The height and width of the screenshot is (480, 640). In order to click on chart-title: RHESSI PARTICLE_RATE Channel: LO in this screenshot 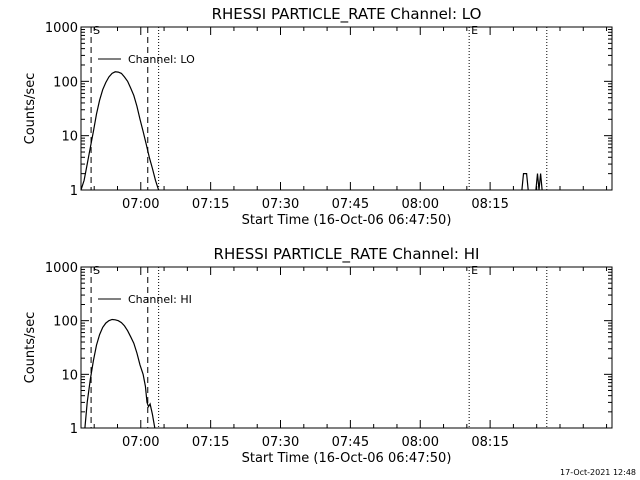, I will do `click(347, 14)`.